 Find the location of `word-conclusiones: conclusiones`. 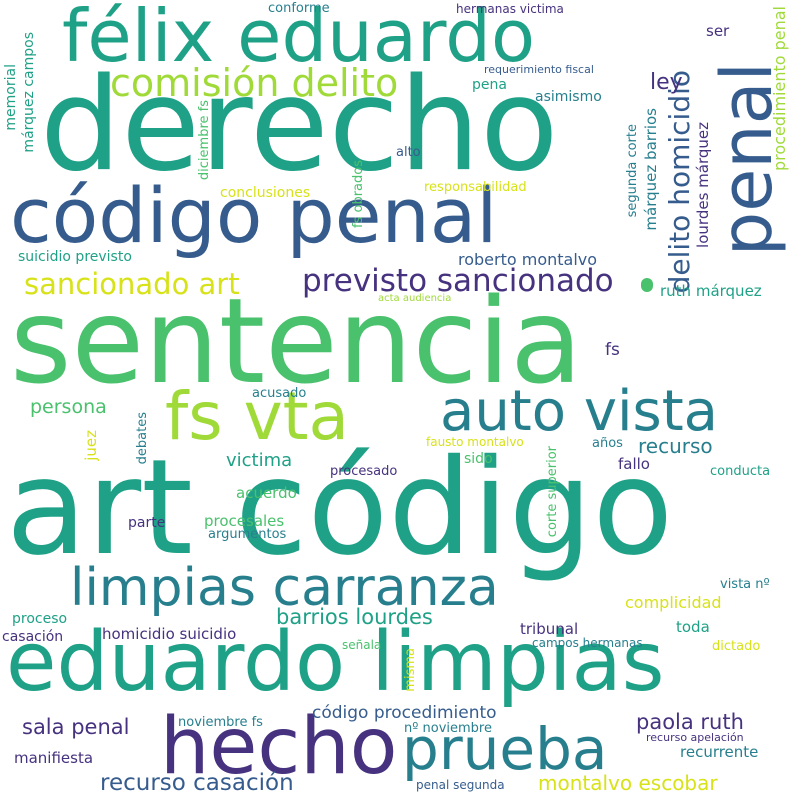

word-conclusiones: conclusiones is located at coordinates (265, 193).